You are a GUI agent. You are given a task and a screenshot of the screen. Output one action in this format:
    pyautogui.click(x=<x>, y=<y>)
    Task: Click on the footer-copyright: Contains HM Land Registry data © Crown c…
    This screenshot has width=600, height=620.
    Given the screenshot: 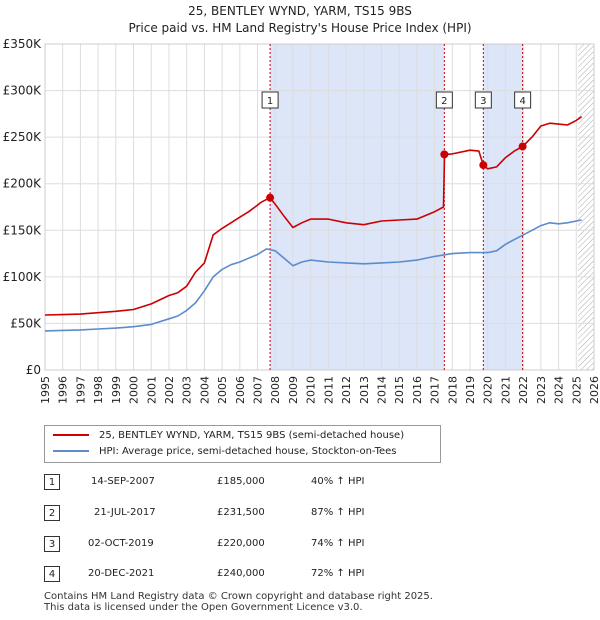 What is the action you would take?
    pyautogui.click(x=238, y=596)
    